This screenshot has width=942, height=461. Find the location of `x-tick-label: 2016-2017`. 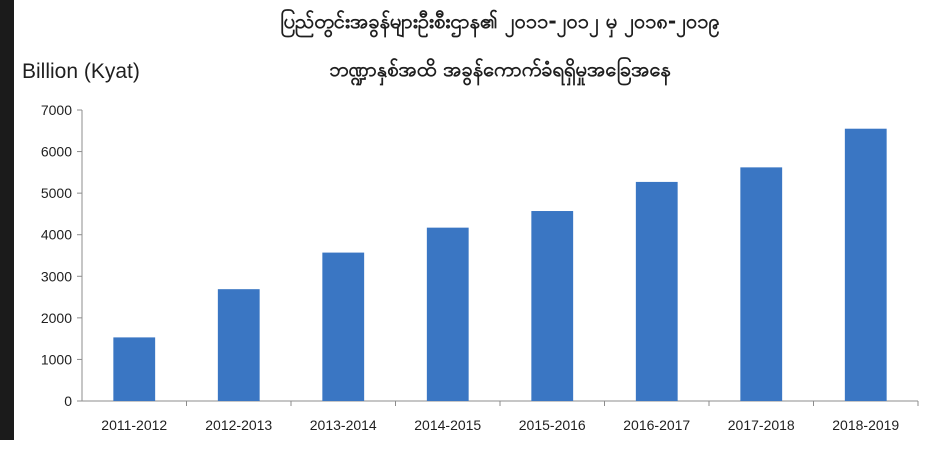

x-tick-label: 2016-2017 is located at coordinates (656, 425).